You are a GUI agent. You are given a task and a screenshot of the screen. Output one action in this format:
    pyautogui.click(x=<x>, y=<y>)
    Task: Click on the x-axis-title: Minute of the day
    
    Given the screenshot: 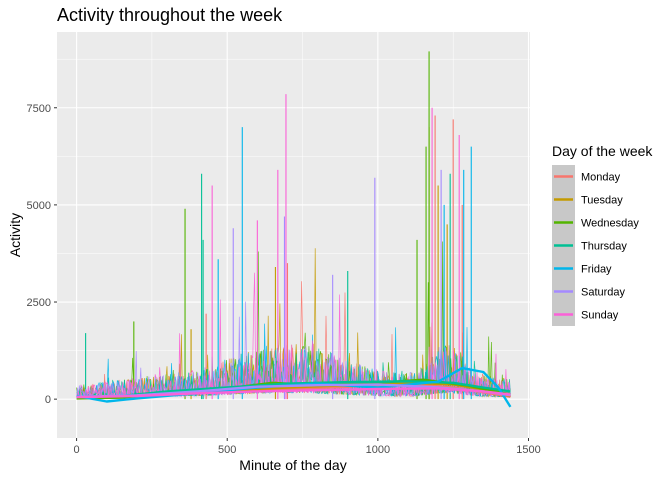 What is the action you would take?
    pyautogui.click(x=292, y=465)
    